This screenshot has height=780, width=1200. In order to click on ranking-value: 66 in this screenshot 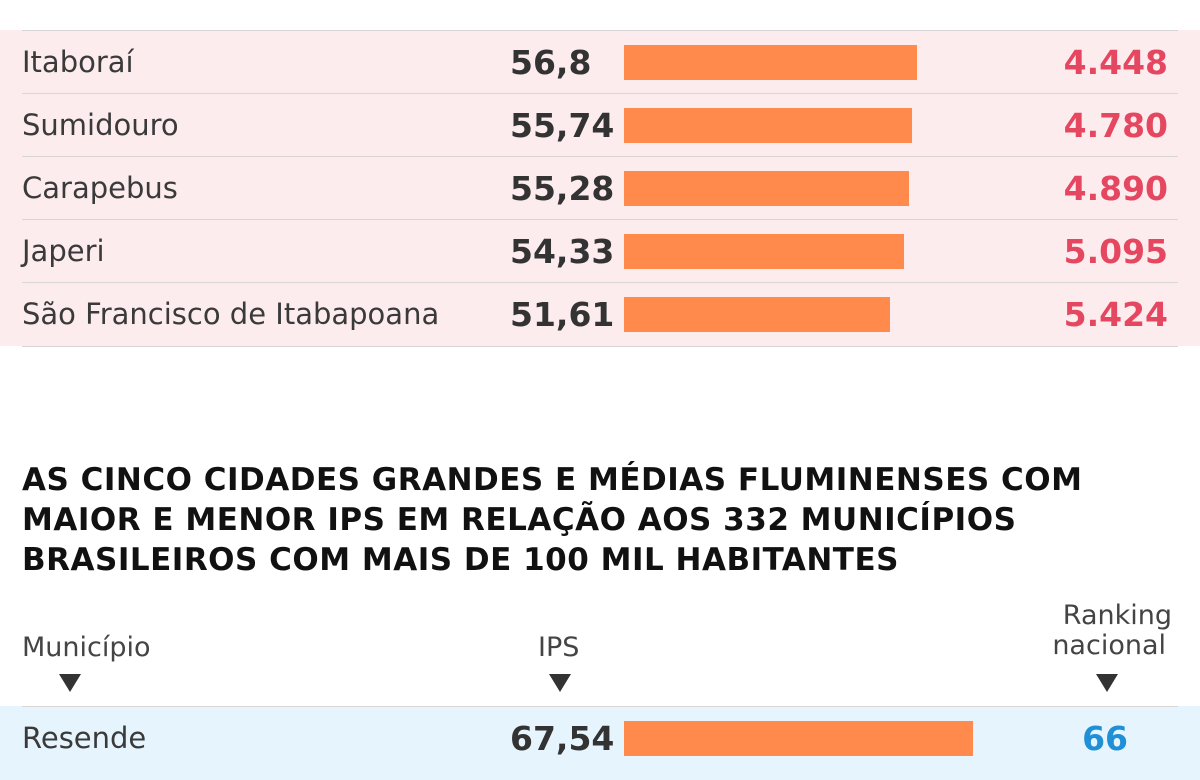, I will do `click(1105, 738)`.